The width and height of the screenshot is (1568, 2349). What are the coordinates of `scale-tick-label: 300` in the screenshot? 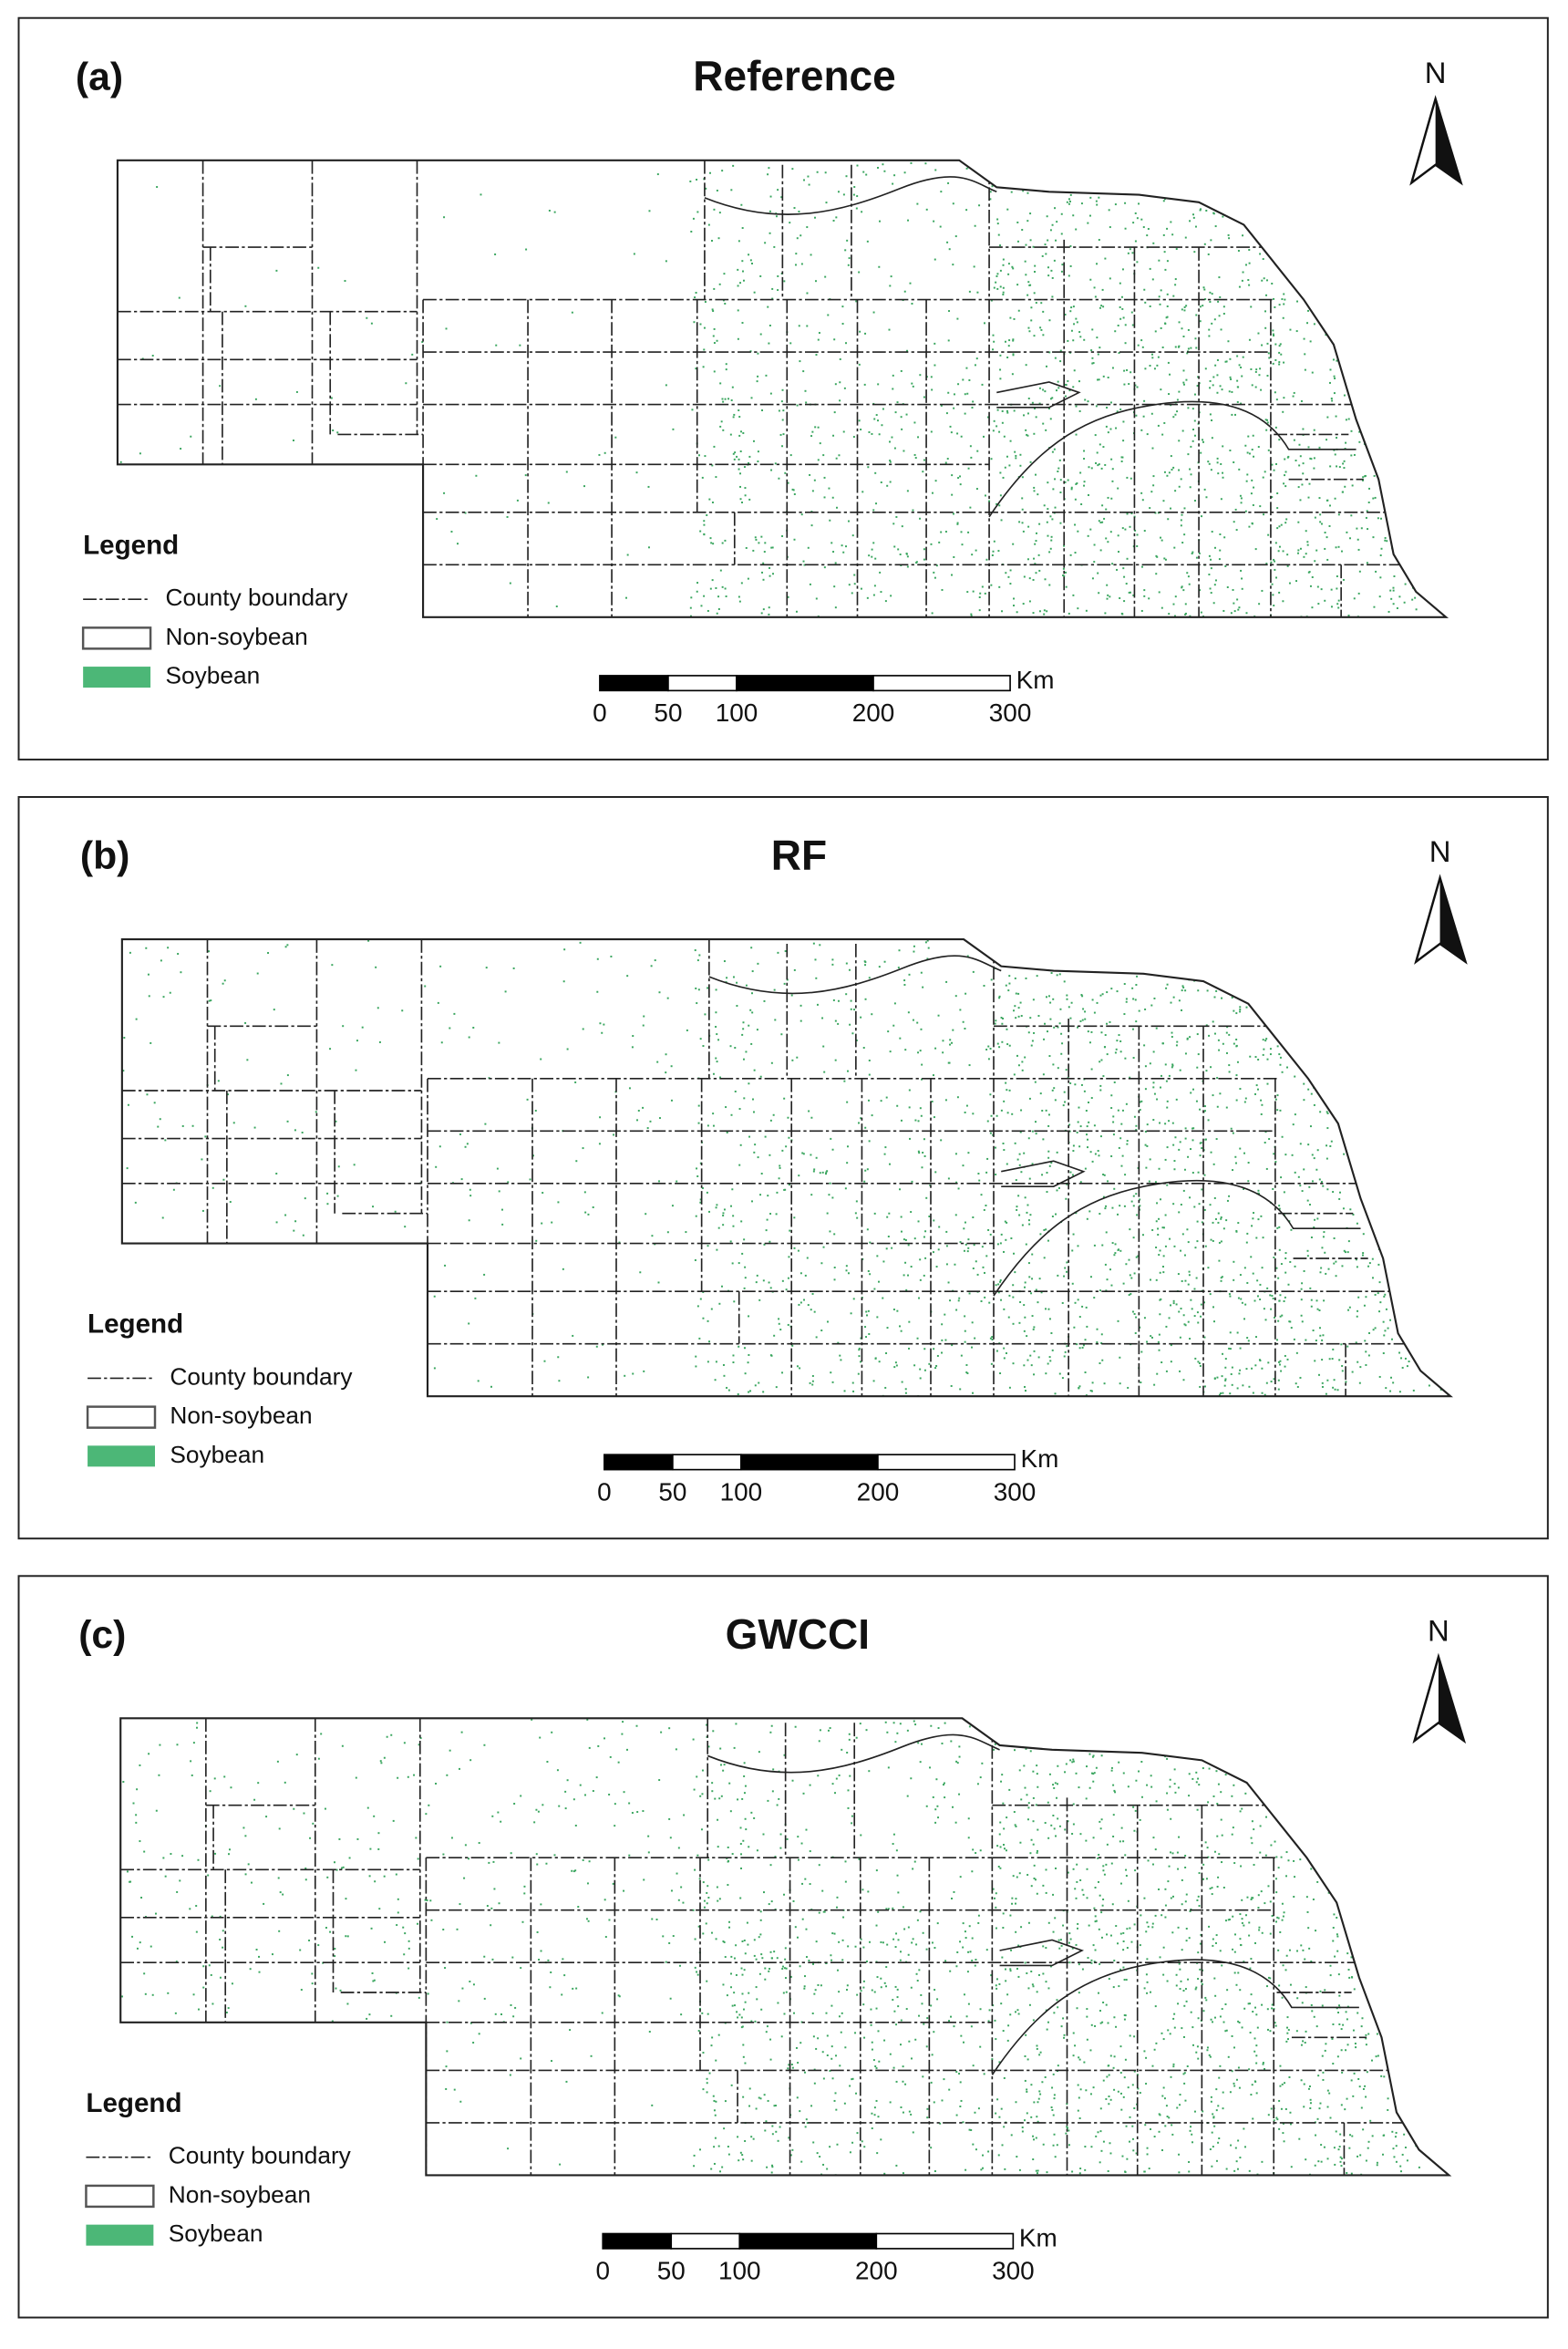 It's located at (1010, 713).